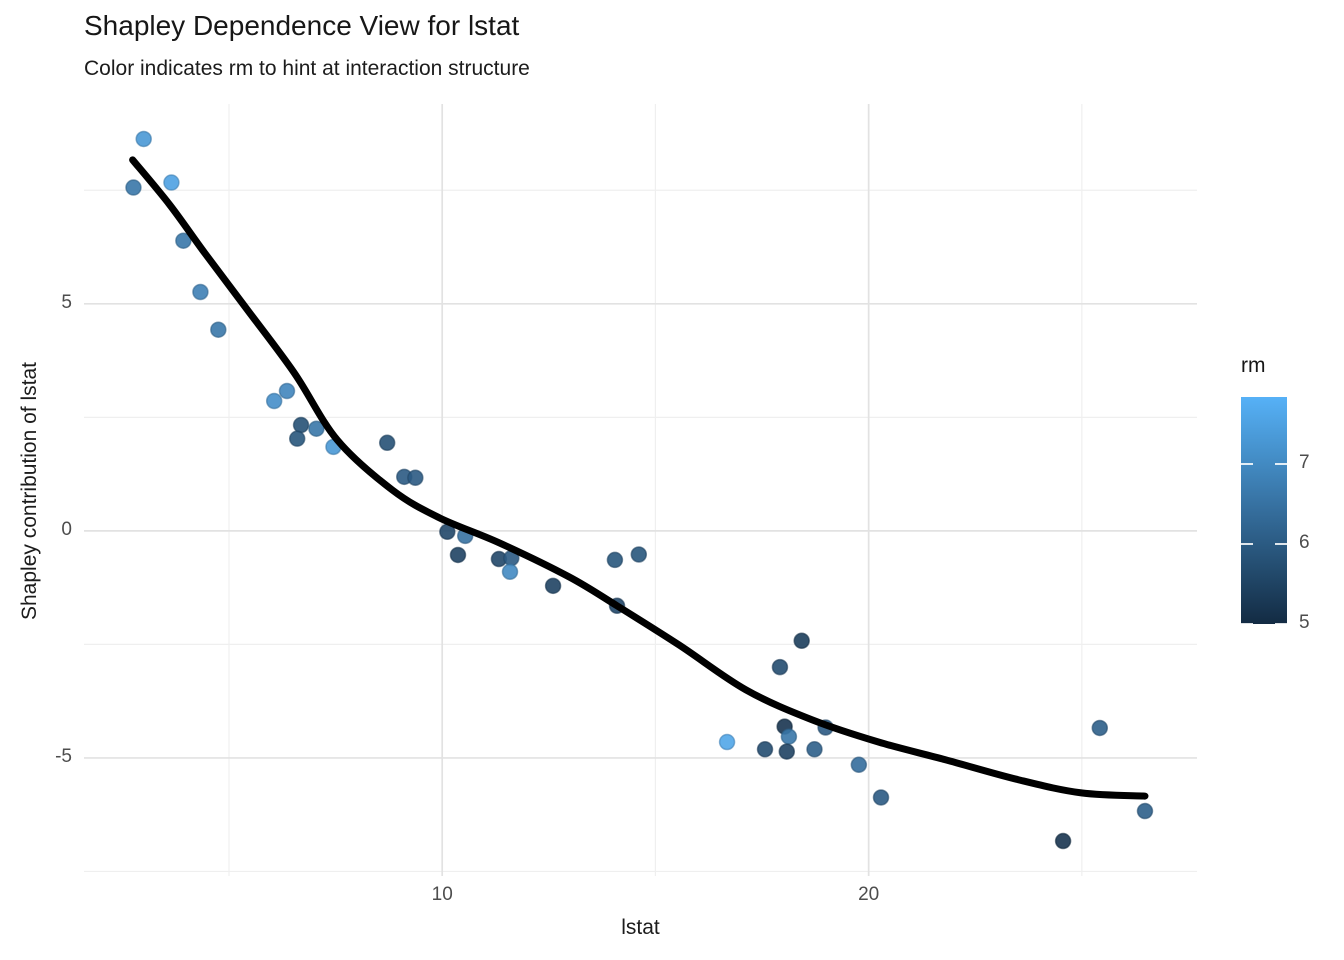 This screenshot has height=960, width=1344. I want to click on y-tick-label: -5, so click(63, 756).